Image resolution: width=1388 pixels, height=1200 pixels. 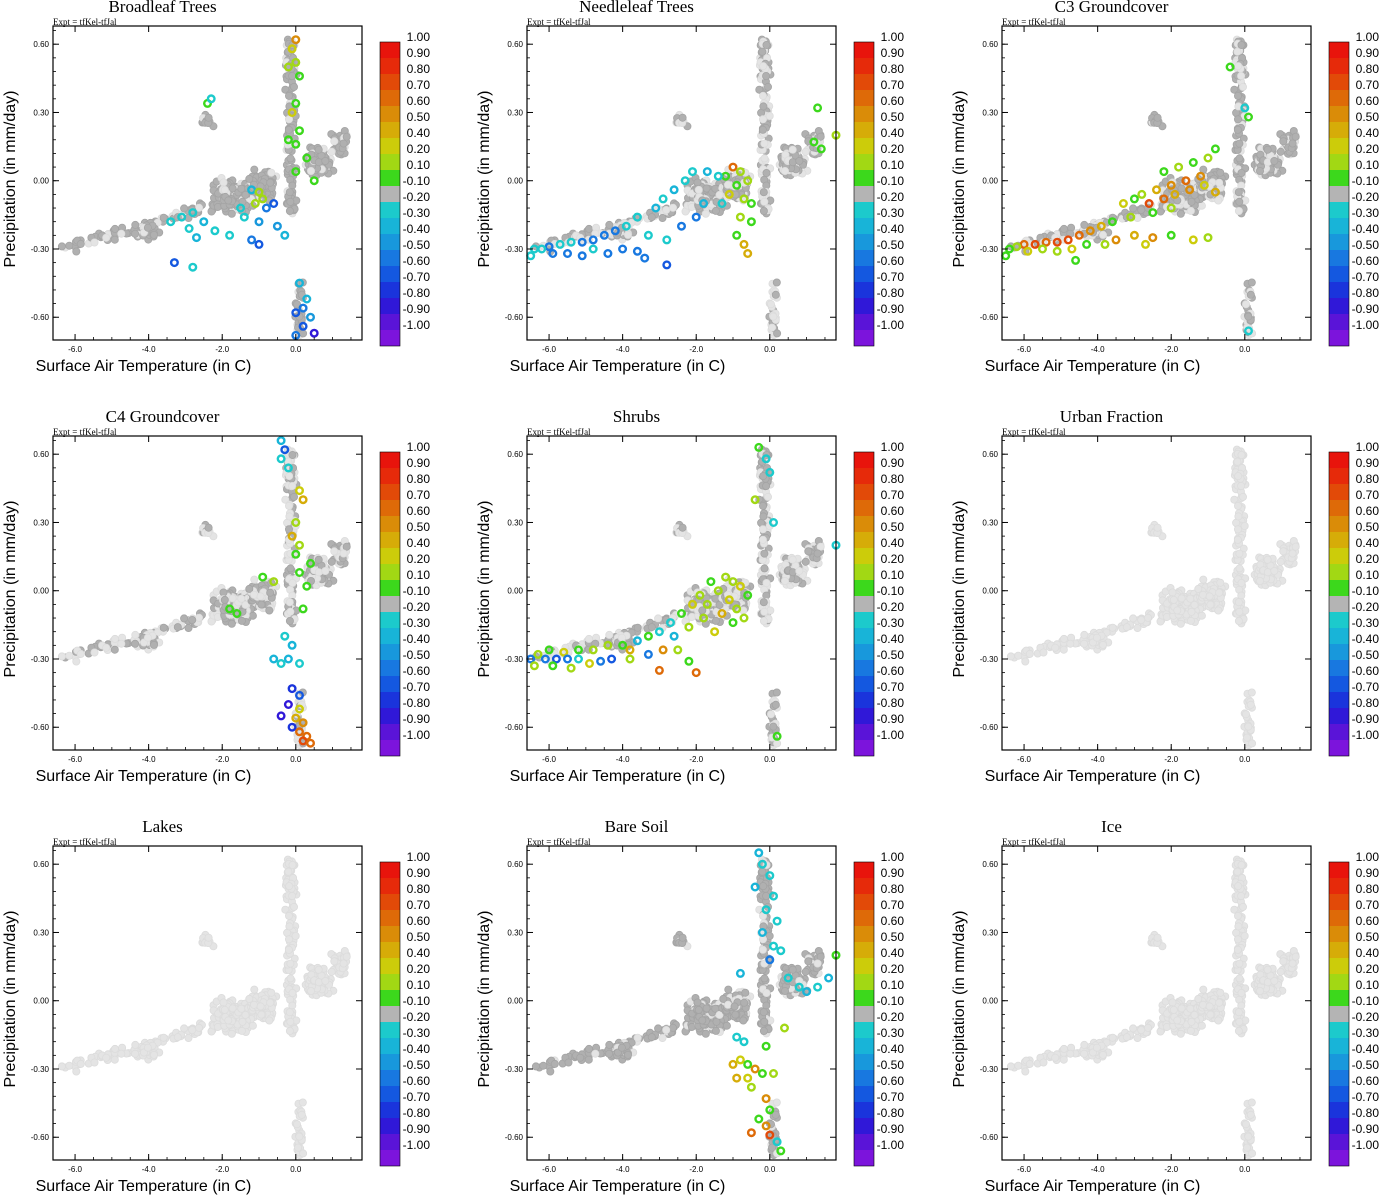 What do you see at coordinates (417, 703) in the screenshot?
I see `colorbar-label: -0.80` at bounding box center [417, 703].